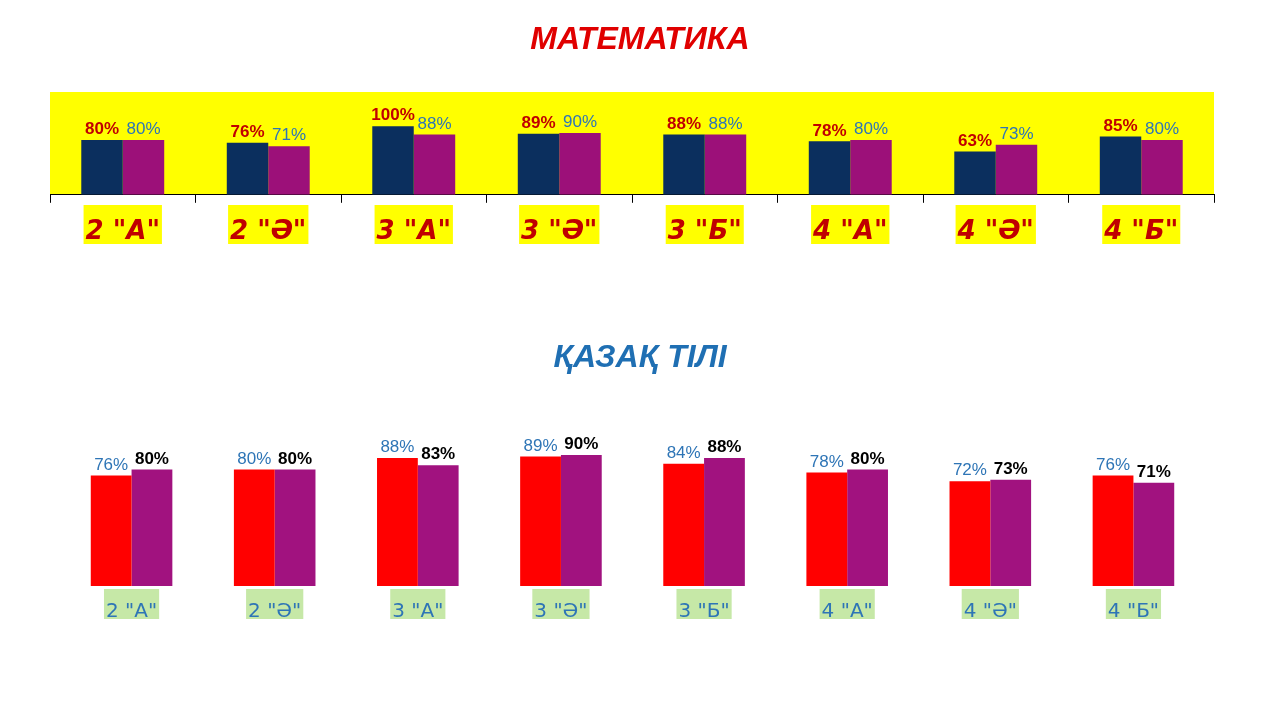  I want to click on chart-title: МАТЕМАТИКА, so click(640, 38).